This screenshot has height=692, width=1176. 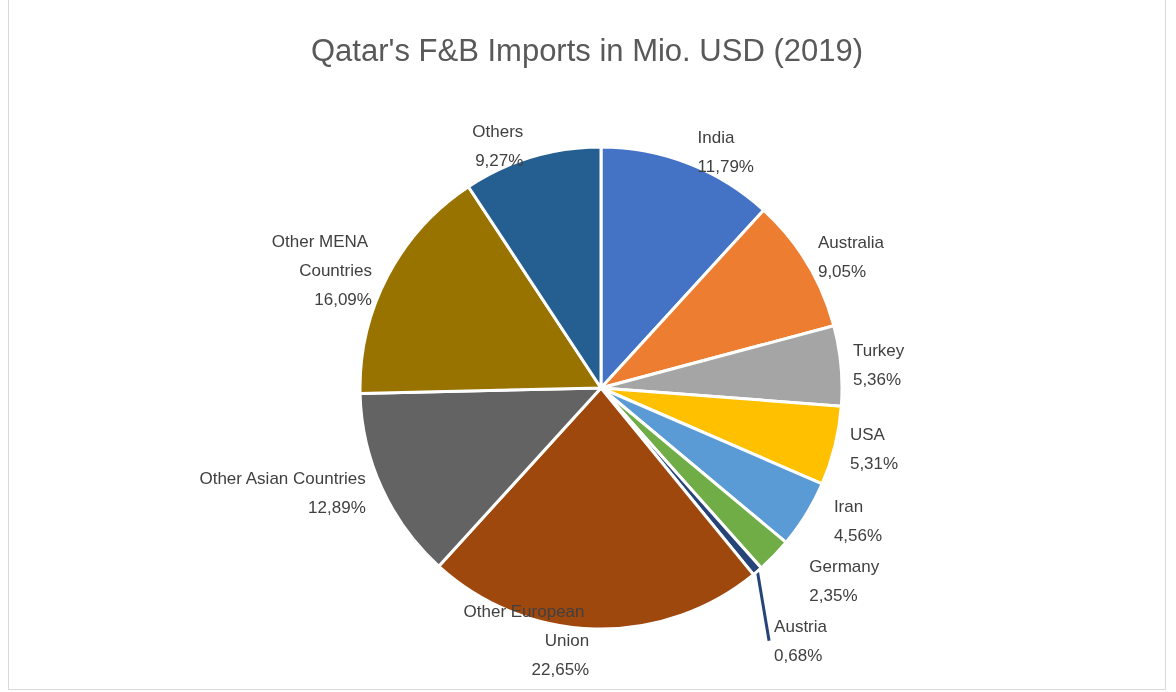 I want to click on data-label: 9,27%, so click(x=499, y=160).